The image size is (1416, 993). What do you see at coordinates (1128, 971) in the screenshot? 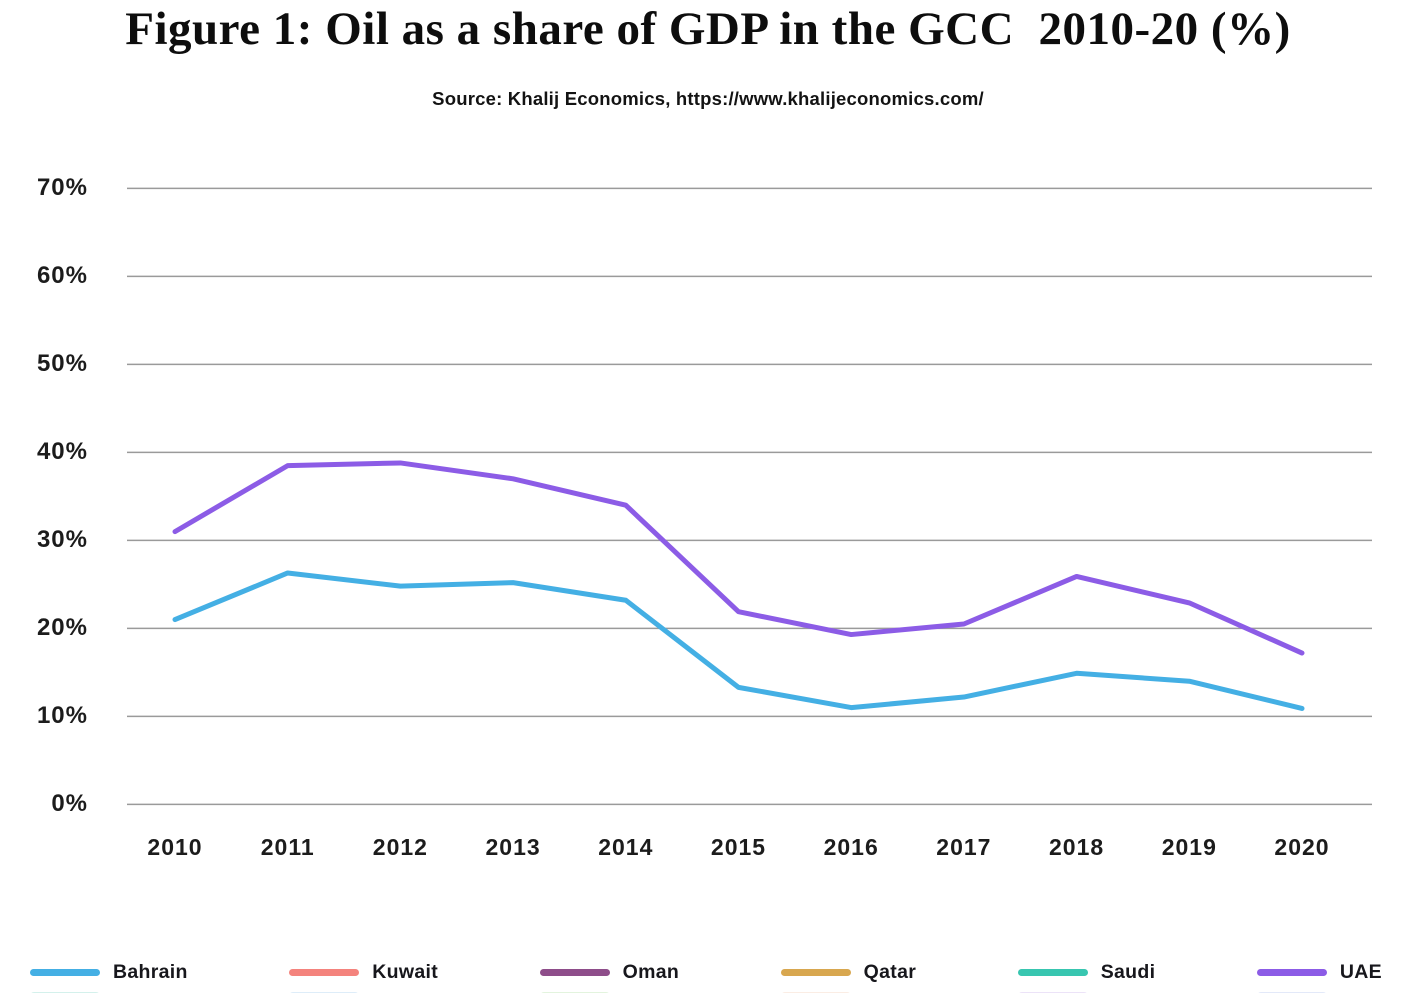
I see `legend-label: Saudi` at bounding box center [1128, 971].